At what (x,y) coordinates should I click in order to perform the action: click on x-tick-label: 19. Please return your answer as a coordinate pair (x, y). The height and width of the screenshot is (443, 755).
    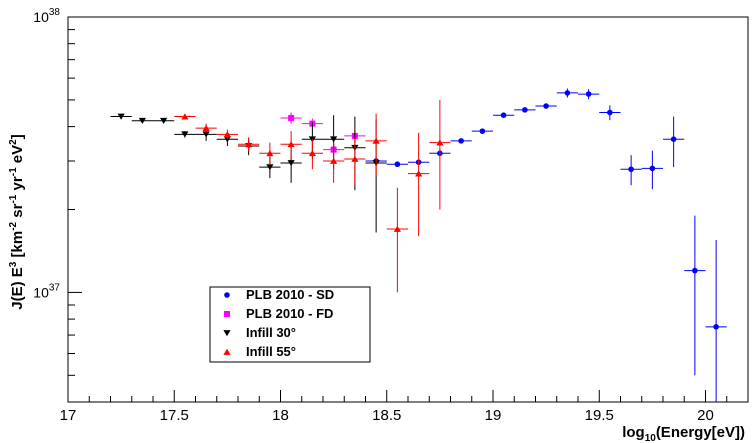
    Looking at the image, I should click on (493, 415).